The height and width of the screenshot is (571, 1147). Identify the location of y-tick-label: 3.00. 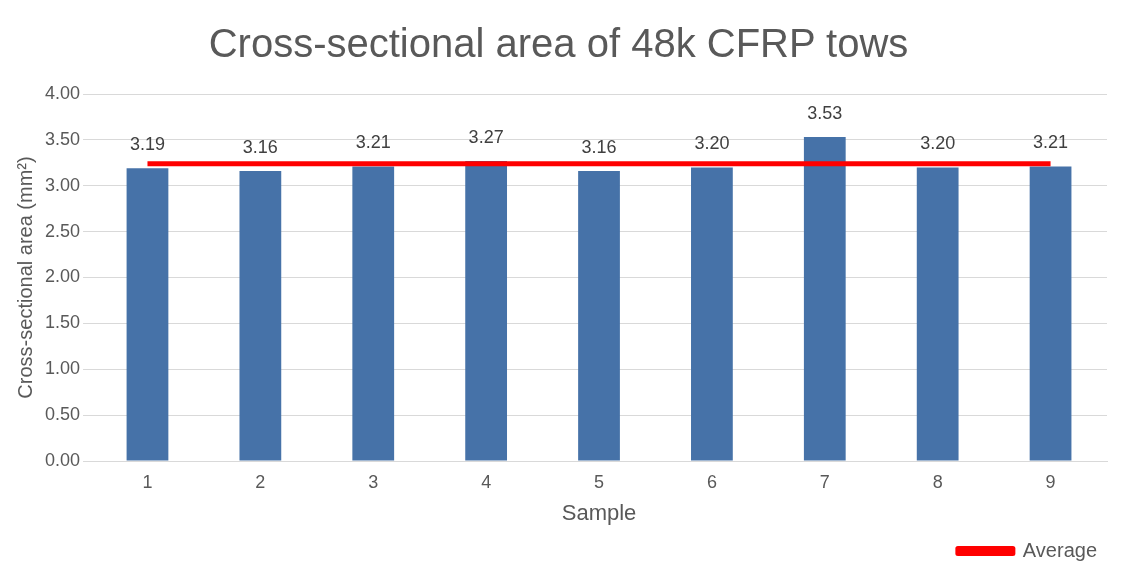
(62, 184).